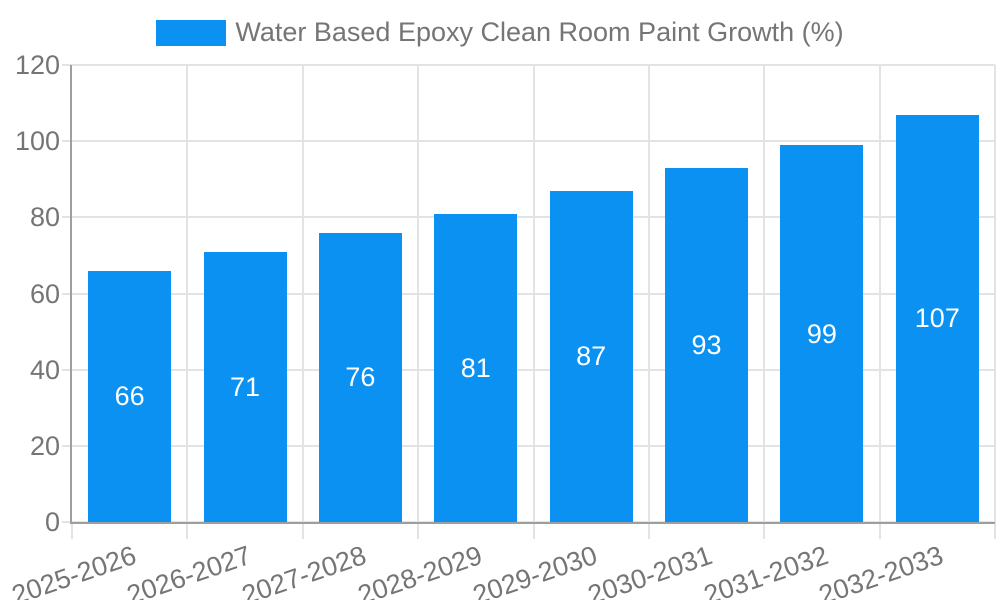 This screenshot has height=600, width=1000. Describe the element at coordinates (73, 570) in the screenshot. I see `x-axis-tick-label: 2025-2026` at that location.